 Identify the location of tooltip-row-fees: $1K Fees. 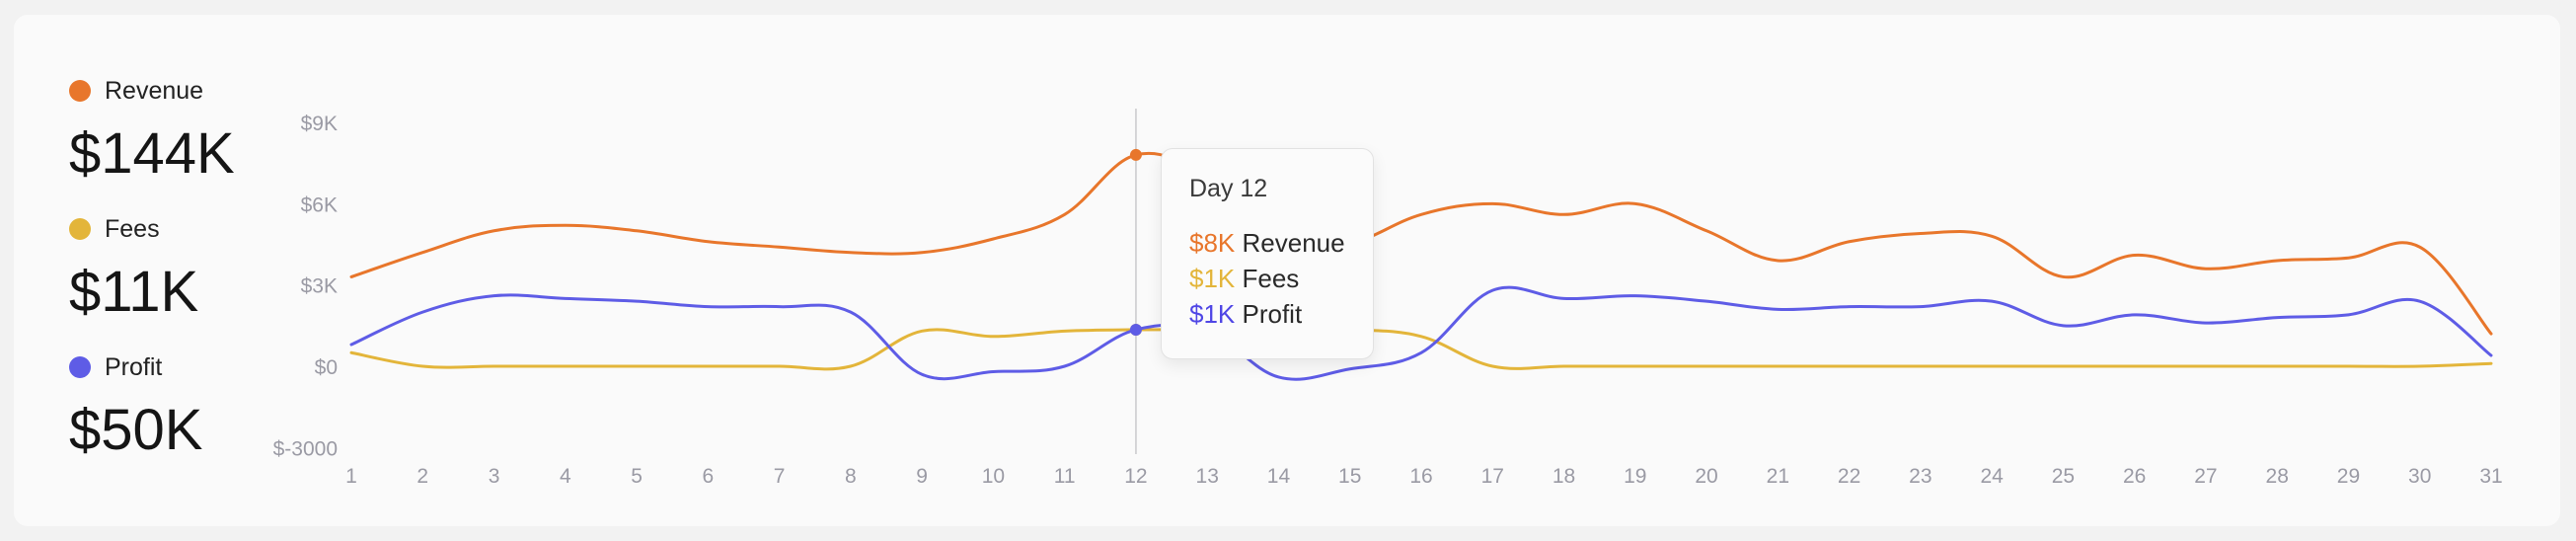
(1244, 279).